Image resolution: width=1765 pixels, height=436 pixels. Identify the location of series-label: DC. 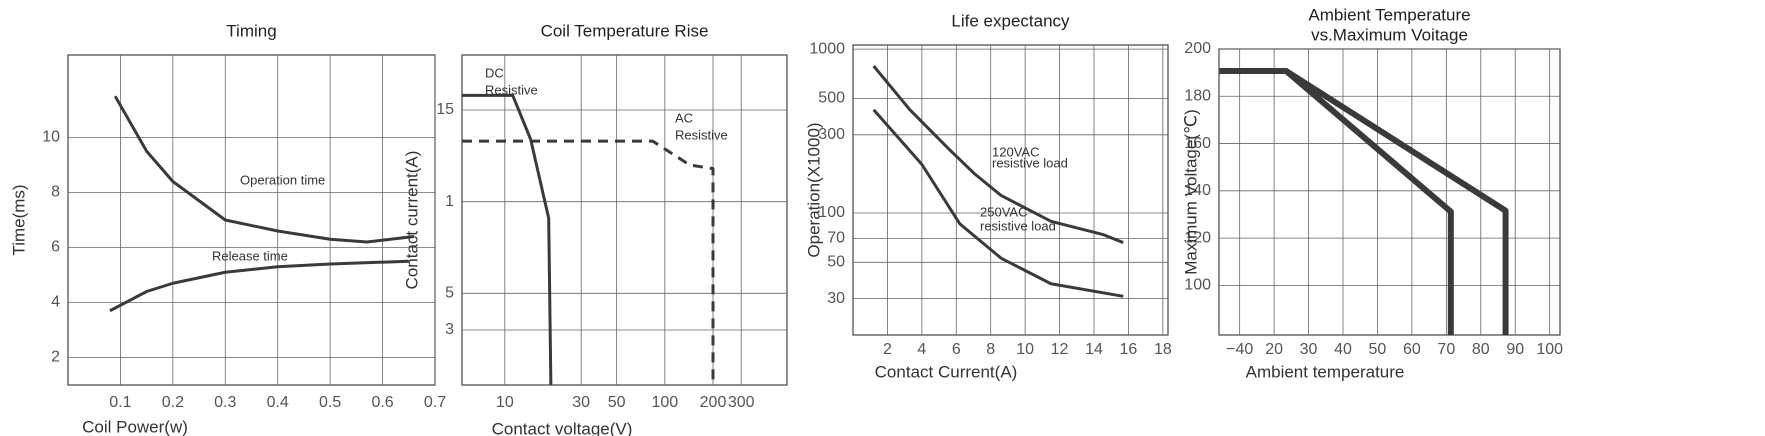
(494, 72).